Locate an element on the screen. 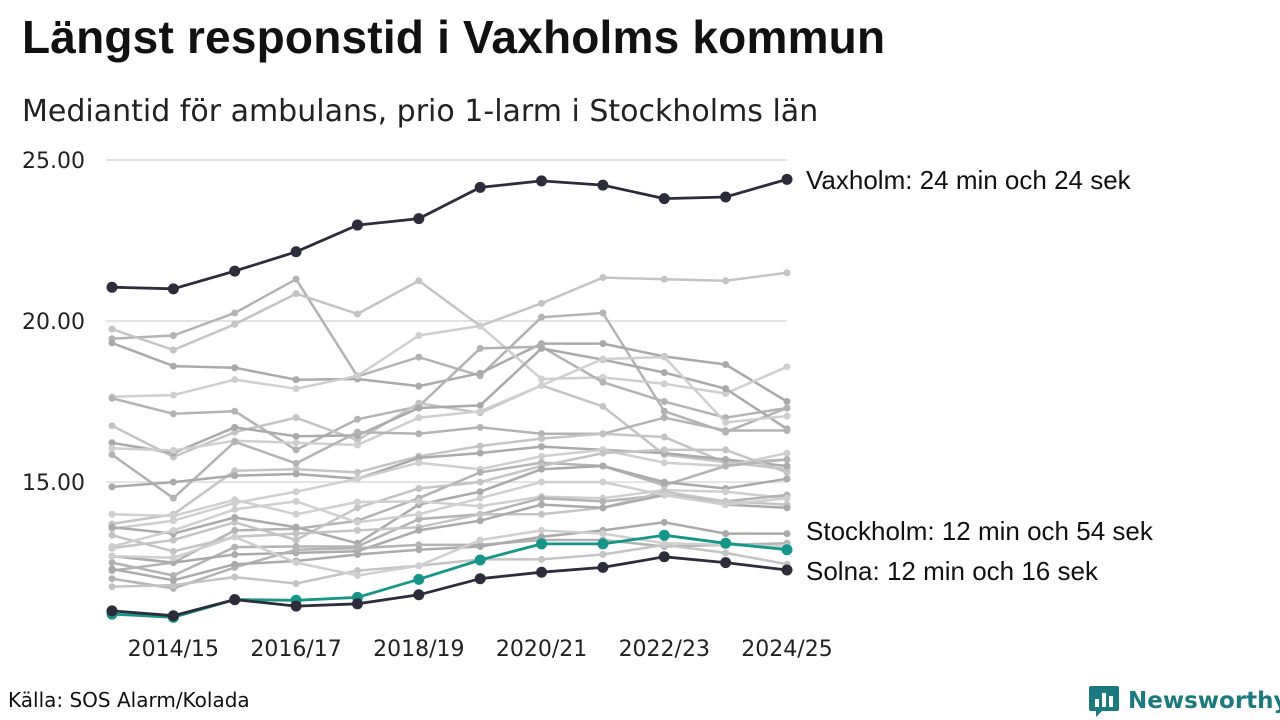  series-kommun-e-line is located at coordinates (449, 398).